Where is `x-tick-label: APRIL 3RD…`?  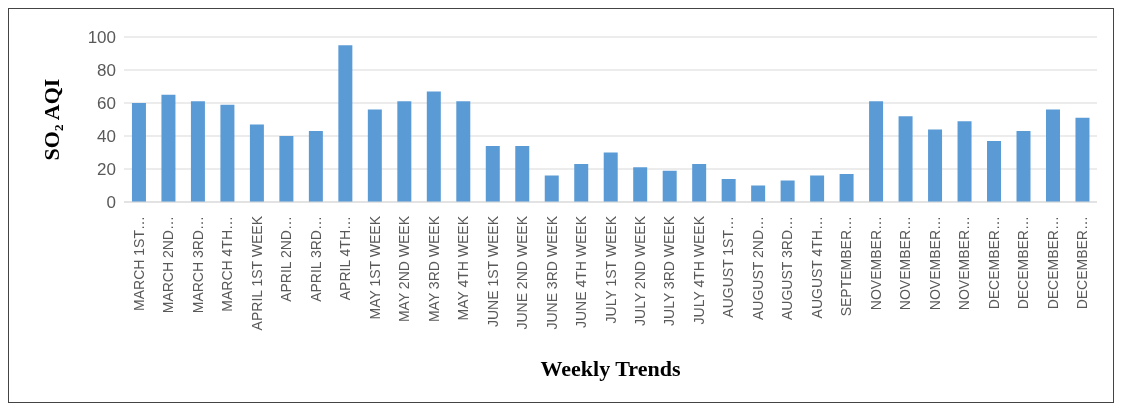
x-tick-label: APRIL 3RD… is located at coordinates (315, 259).